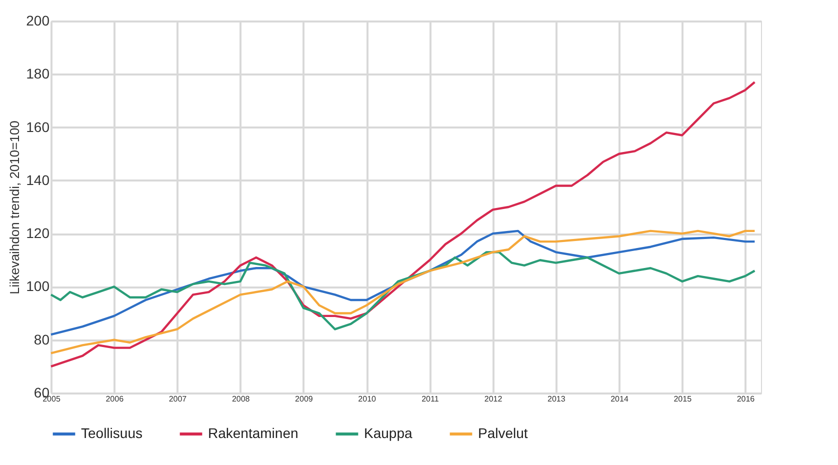 Image resolution: width=838 pixels, height=465 pixels. I want to click on x-tick-label: 2011, so click(431, 399).